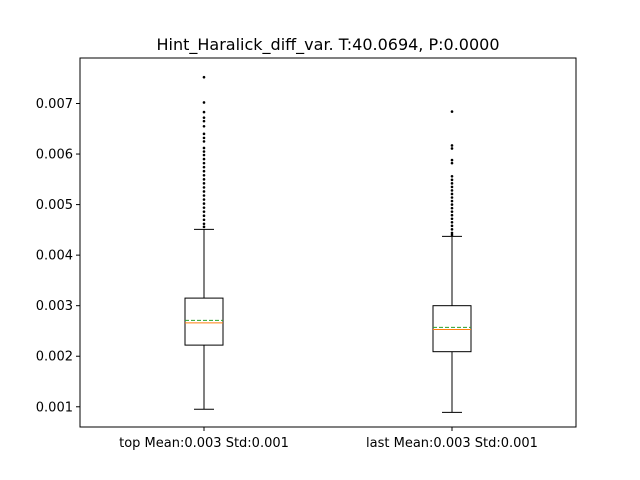  I want to click on y-tick-label: 0.004, so click(54, 256).